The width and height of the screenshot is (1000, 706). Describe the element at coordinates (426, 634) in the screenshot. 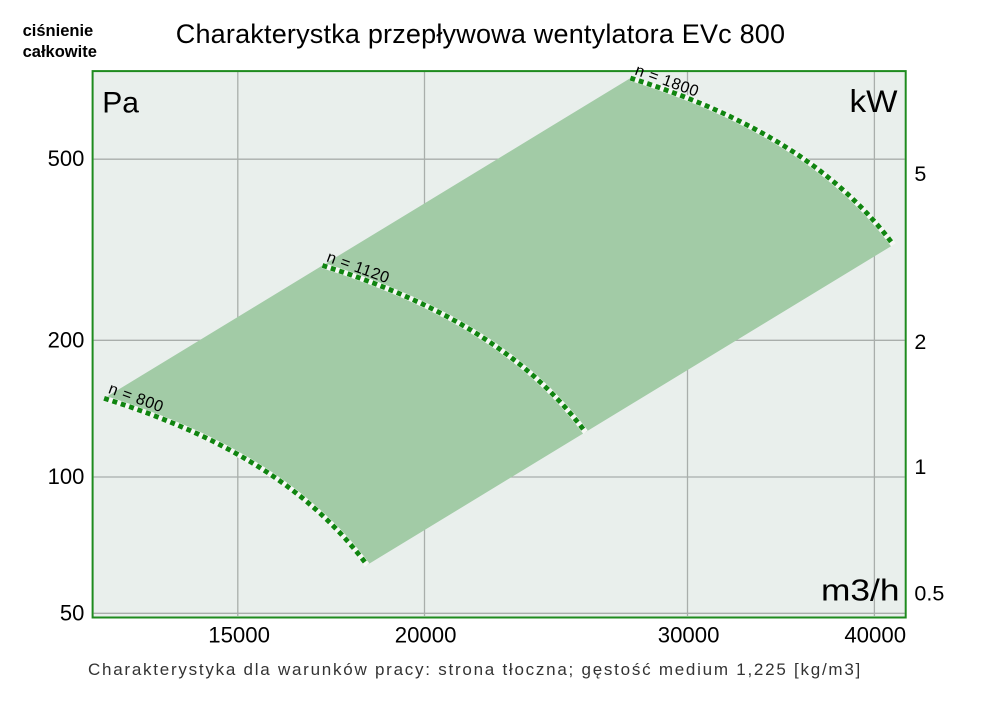

I see `svg-text: 20000` at that location.